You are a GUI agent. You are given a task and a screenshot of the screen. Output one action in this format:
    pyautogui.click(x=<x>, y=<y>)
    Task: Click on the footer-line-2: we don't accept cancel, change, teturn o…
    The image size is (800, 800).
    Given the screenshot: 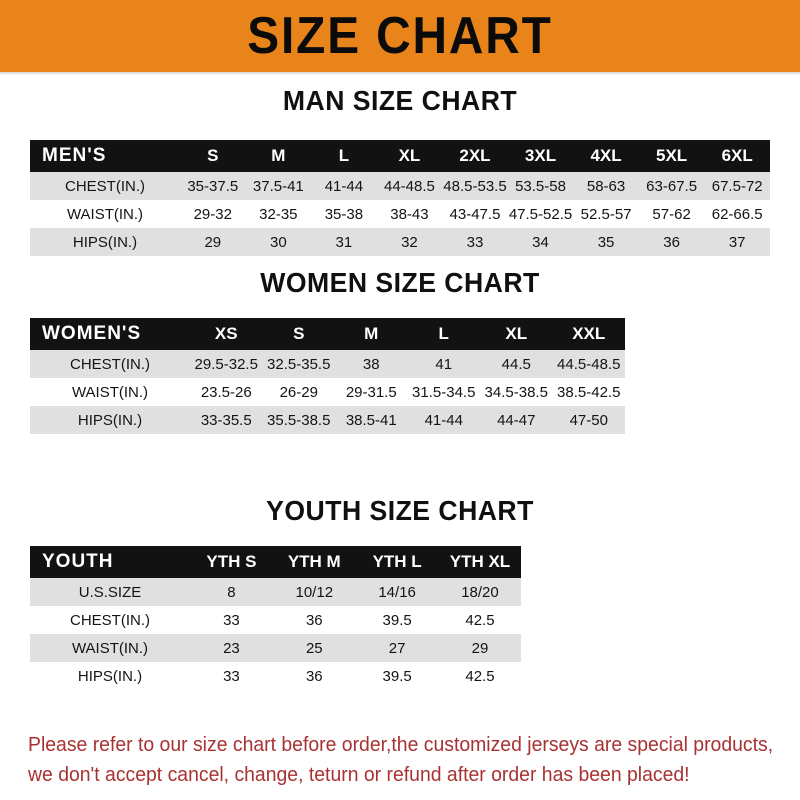 What is the action you would take?
    pyautogui.click(x=359, y=775)
    